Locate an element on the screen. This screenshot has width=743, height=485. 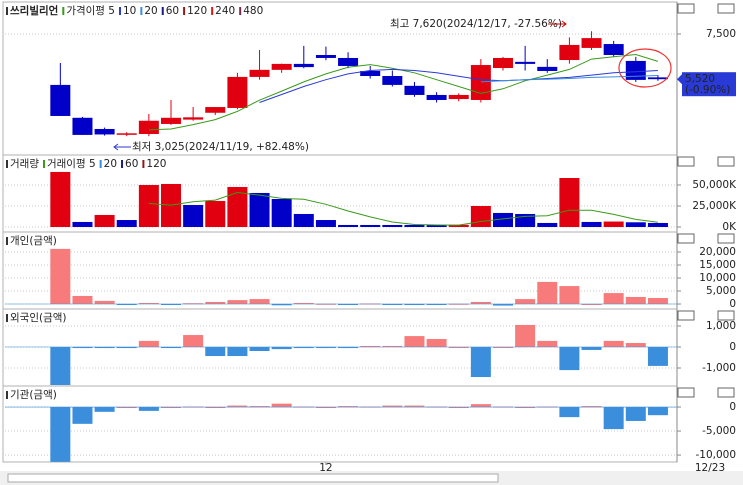
legend-entry: 120 is located at coordinates (156, 164).